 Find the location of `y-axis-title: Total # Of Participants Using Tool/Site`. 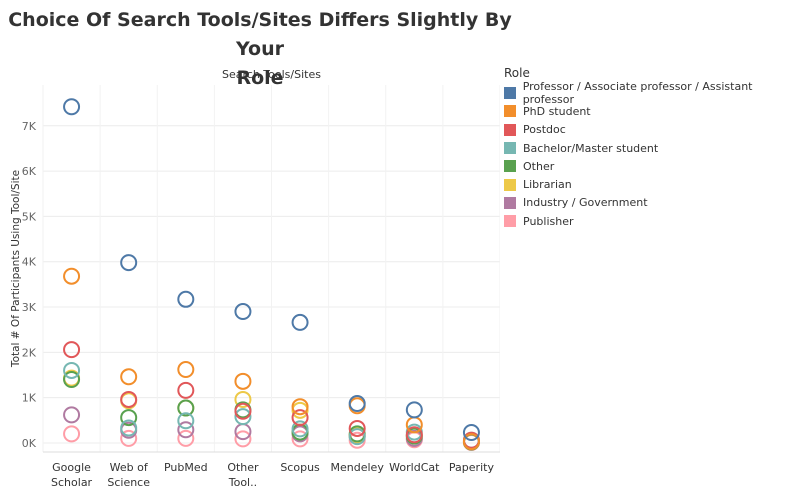

y-axis-title: Total # Of Participants Using Tool/Site is located at coordinates (16, 269).